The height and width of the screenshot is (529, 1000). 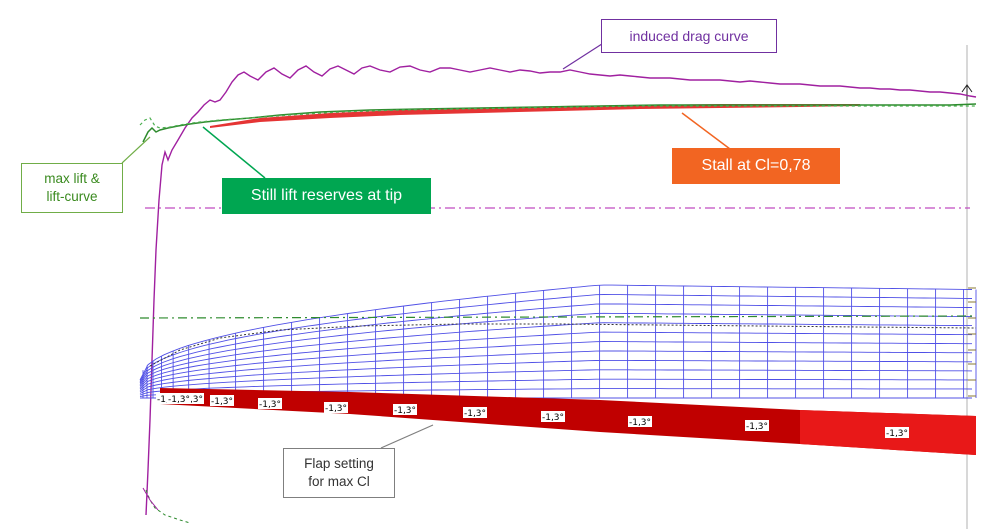 What do you see at coordinates (756, 166) in the screenshot?
I see `stall-callout: Stall at Cl=0,78` at bounding box center [756, 166].